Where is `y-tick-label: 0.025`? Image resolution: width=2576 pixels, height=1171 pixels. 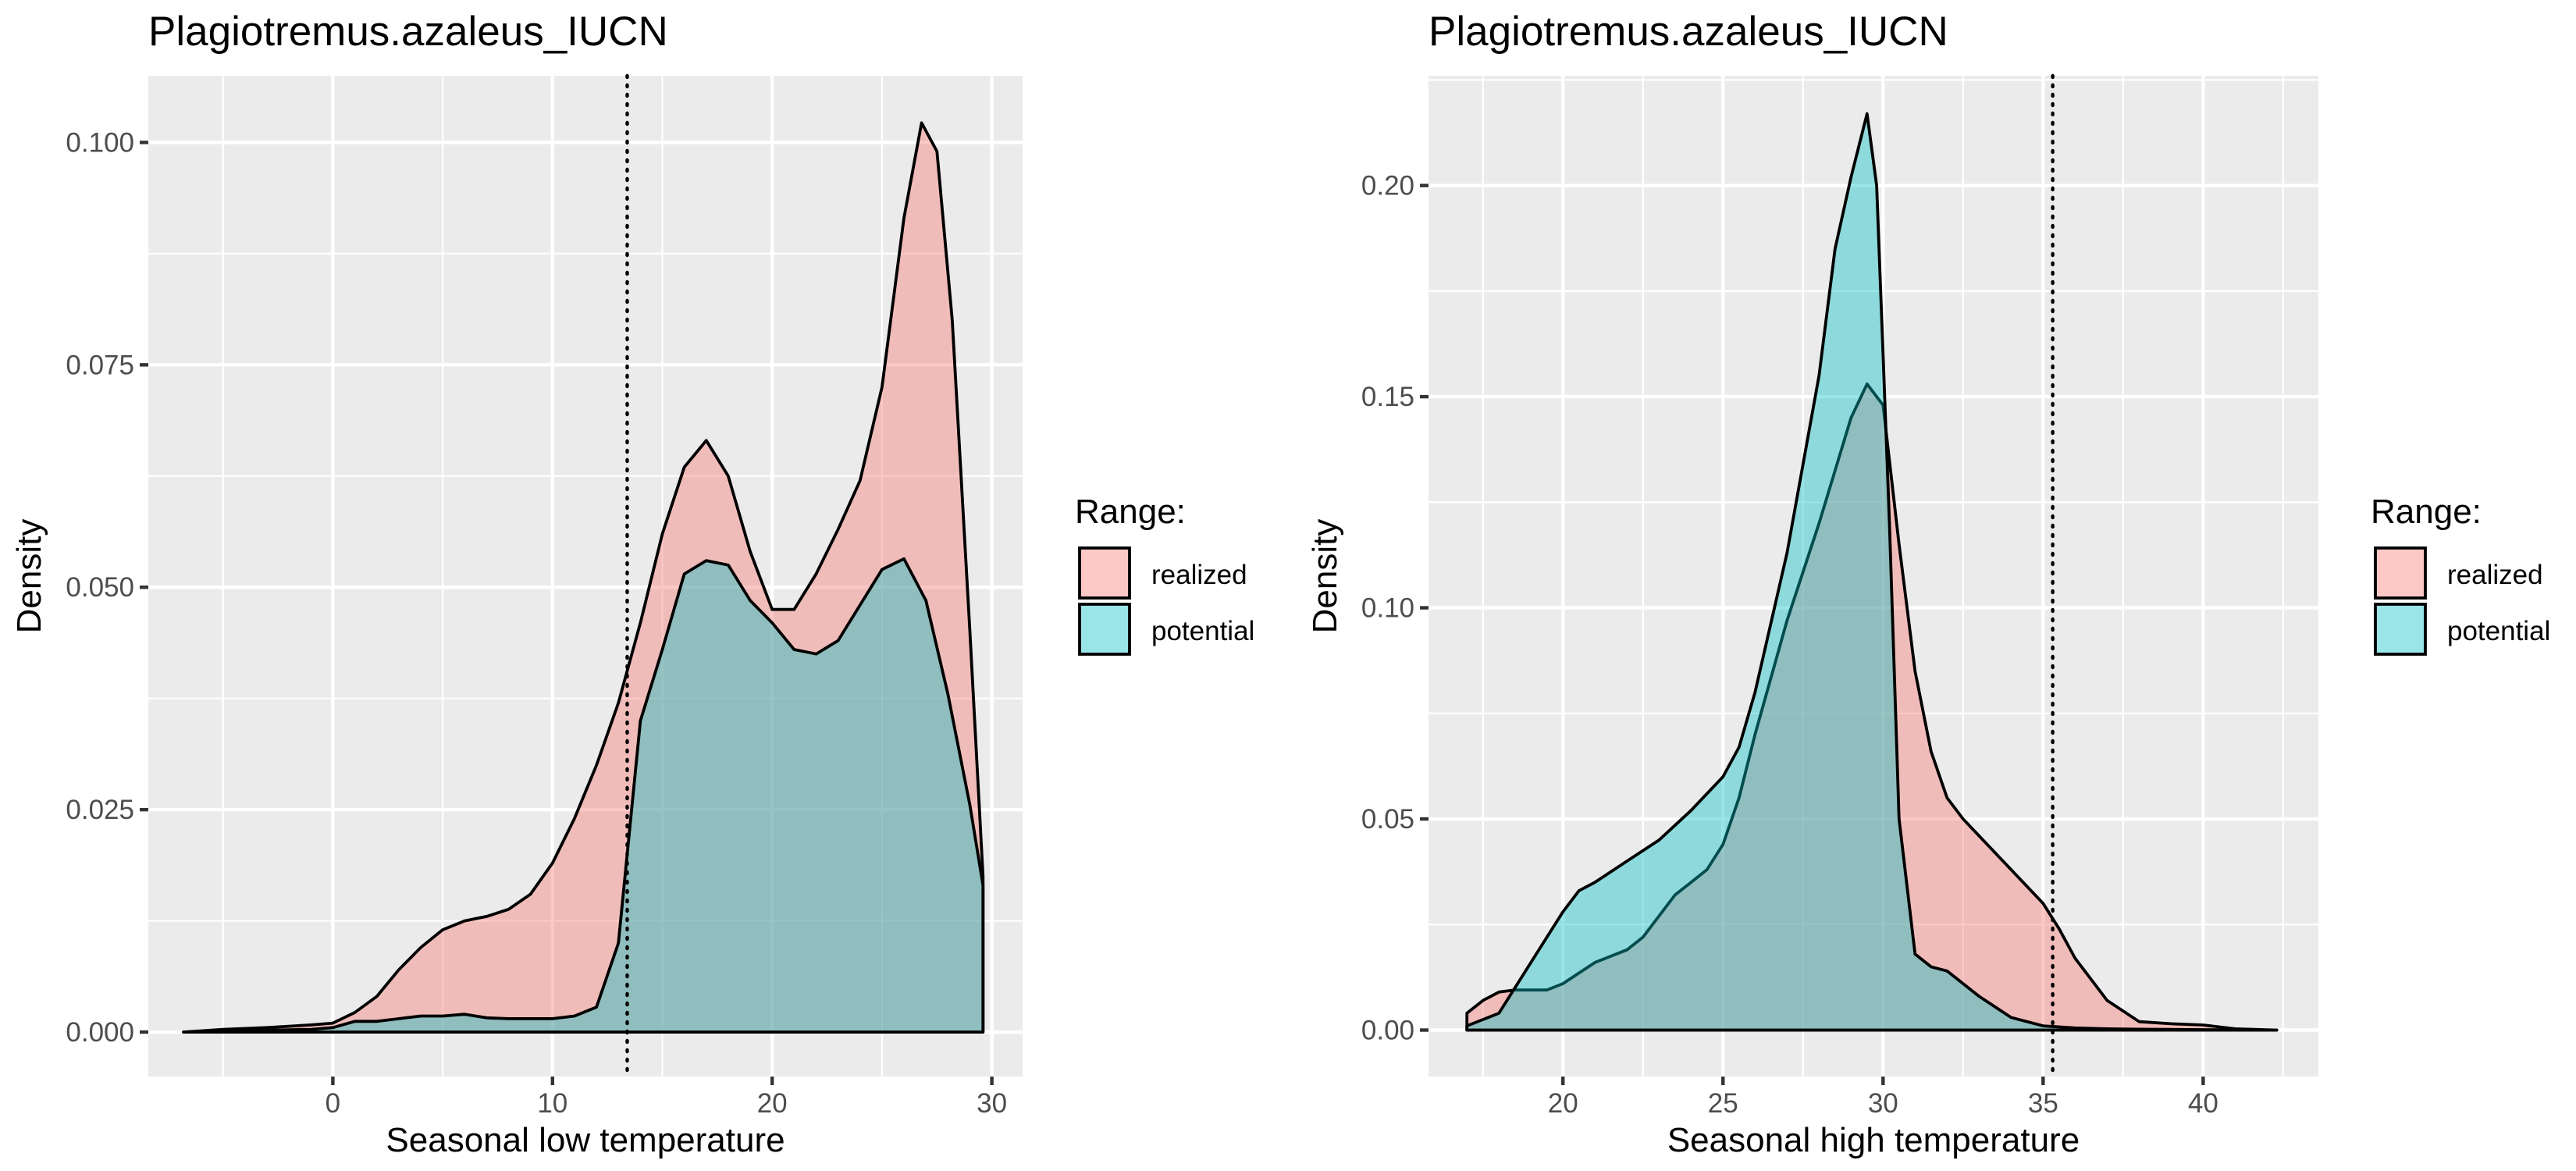
y-tick-label: 0.025 is located at coordinates (100, 810).